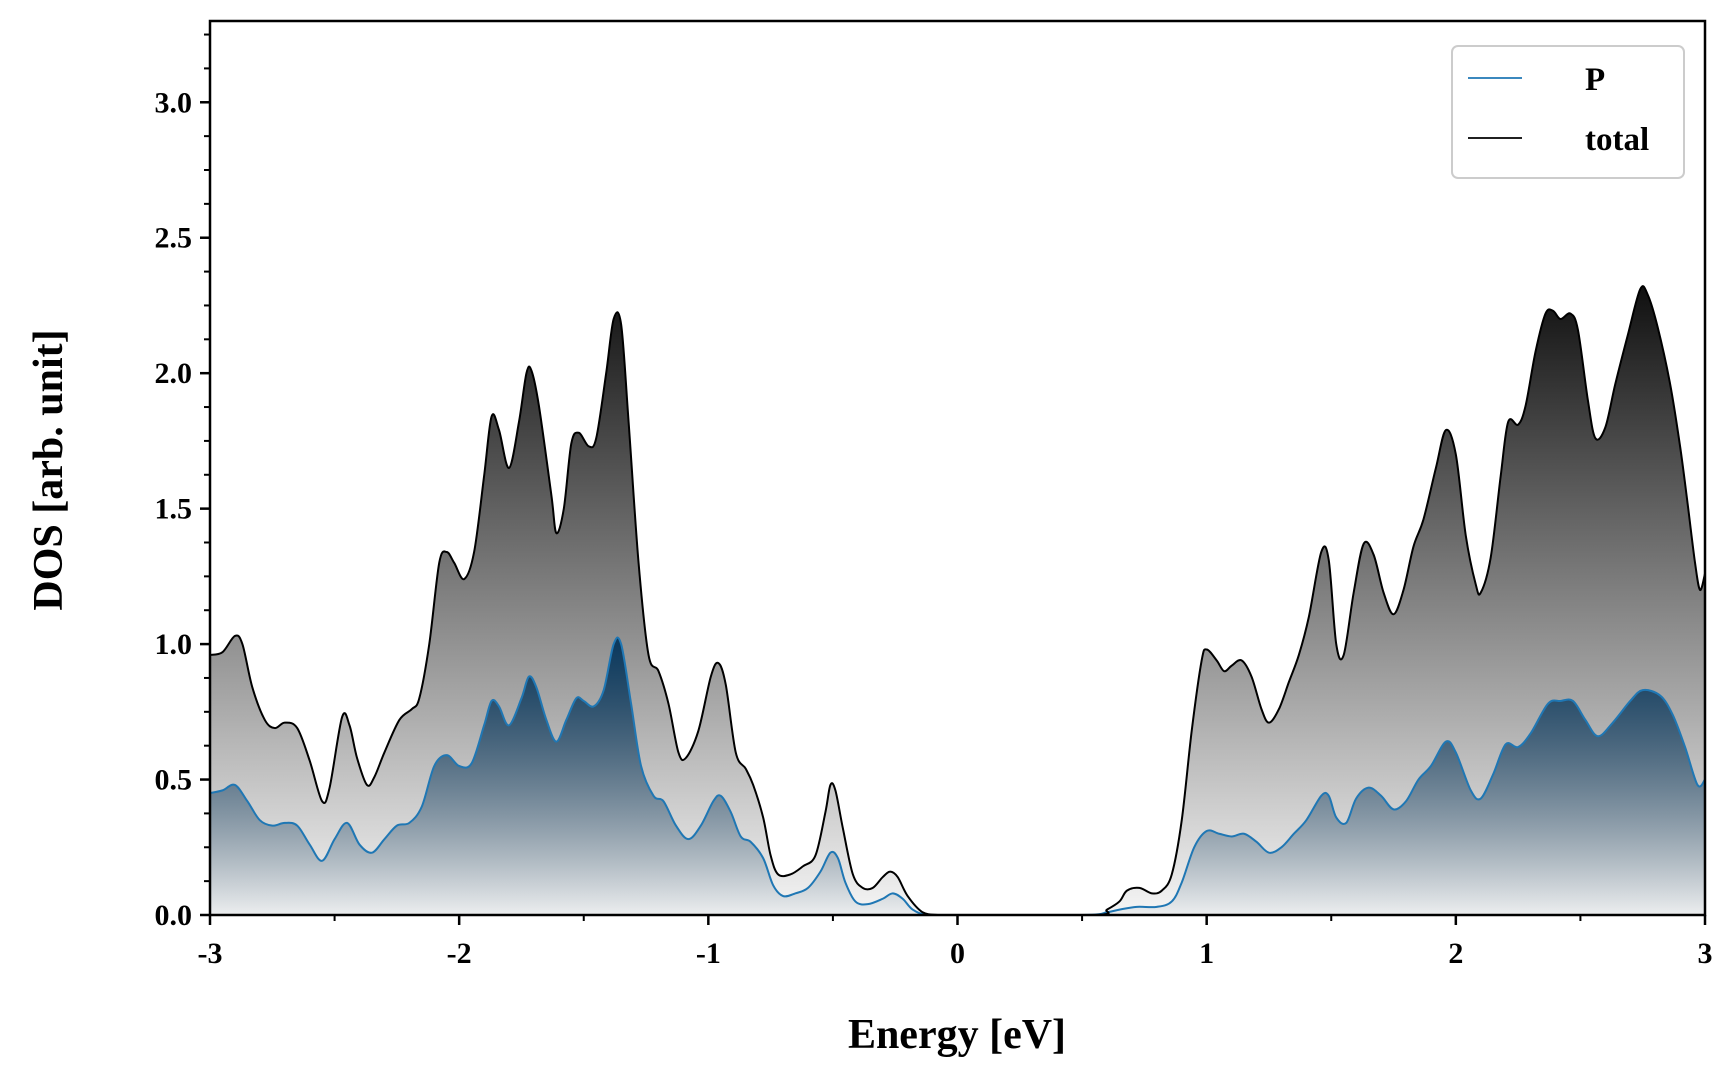  What do you see at coordinates (459, 953) in the screenshot?
I see `x-tick-label: -2` at bounding box center [459, 953].